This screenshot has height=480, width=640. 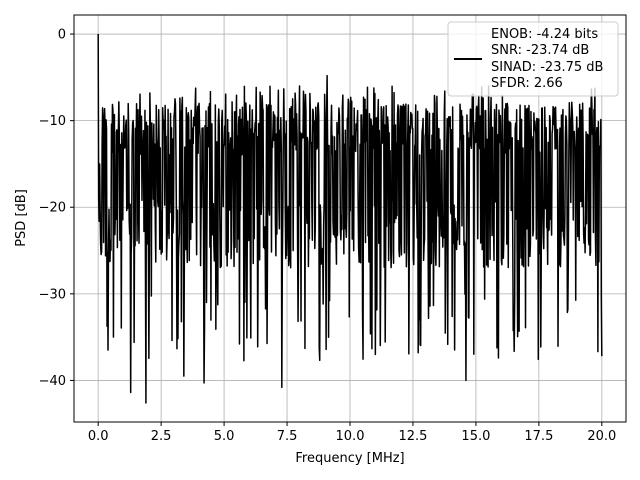 What do you see at coordinates (161, 436) in the screenshot?
I see `x-tick-label: 2.5` at bounding box center [161, 436].